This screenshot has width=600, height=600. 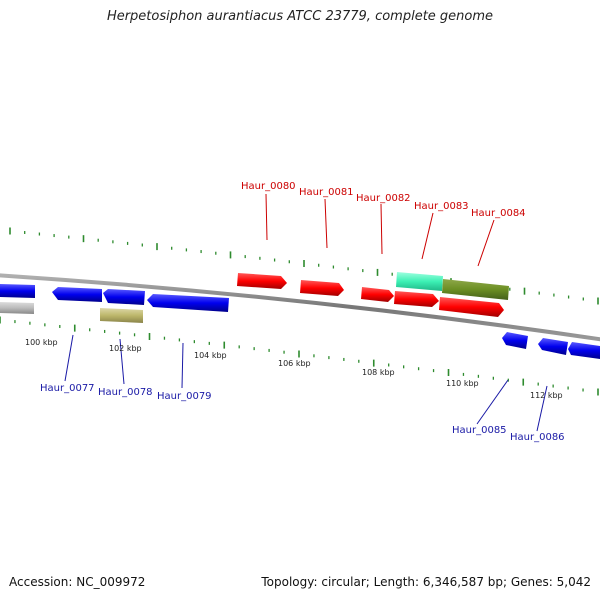 I want to click on scale-label: 104 kbp, so click(x=210, y=355).